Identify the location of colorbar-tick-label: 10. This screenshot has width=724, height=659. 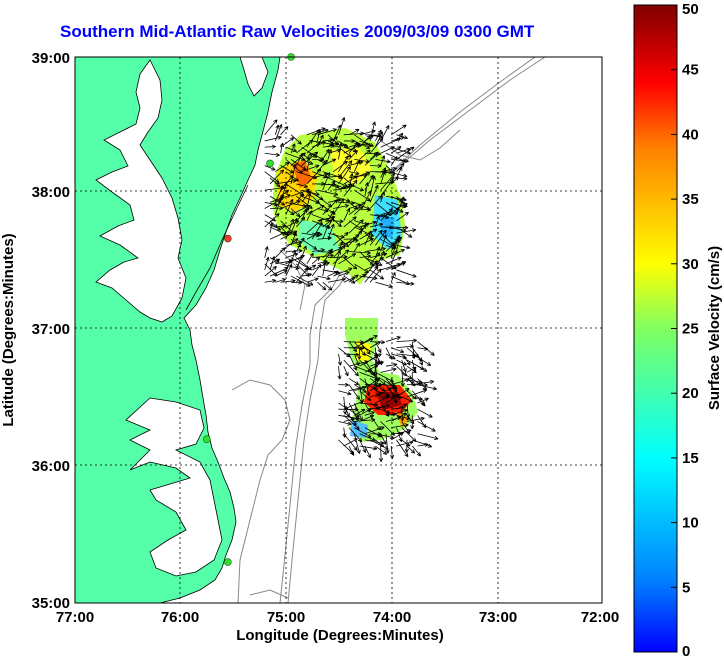
(690, 523).